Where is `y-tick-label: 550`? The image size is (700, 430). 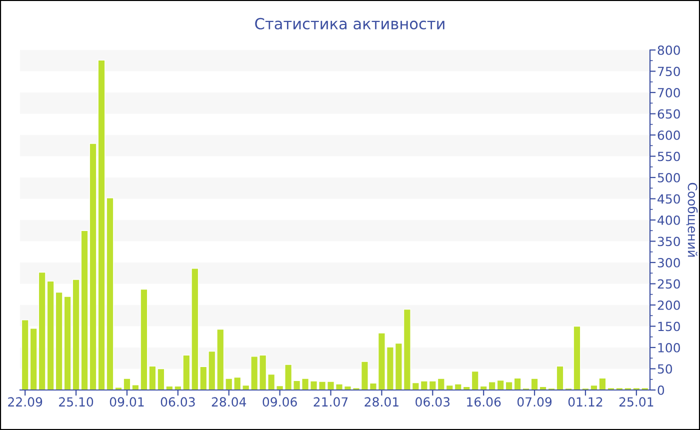 y-tick-label: 550 is located at coordinates (669, 157).